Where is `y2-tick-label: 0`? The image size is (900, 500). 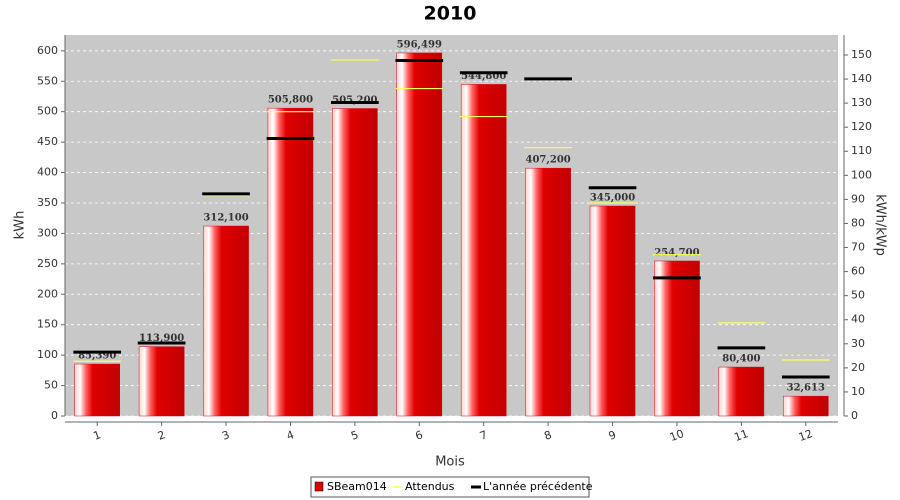
y2-tick-label: 0 is located at coordinates (854, 415).